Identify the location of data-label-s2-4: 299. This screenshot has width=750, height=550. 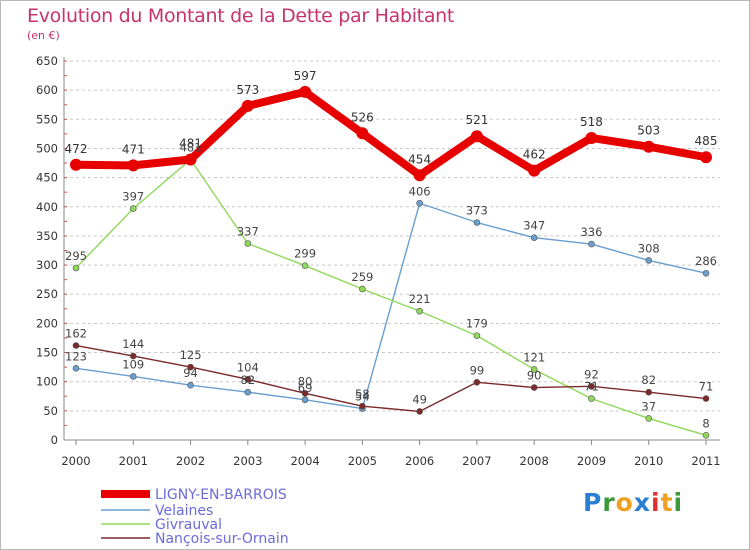
(305, 254).